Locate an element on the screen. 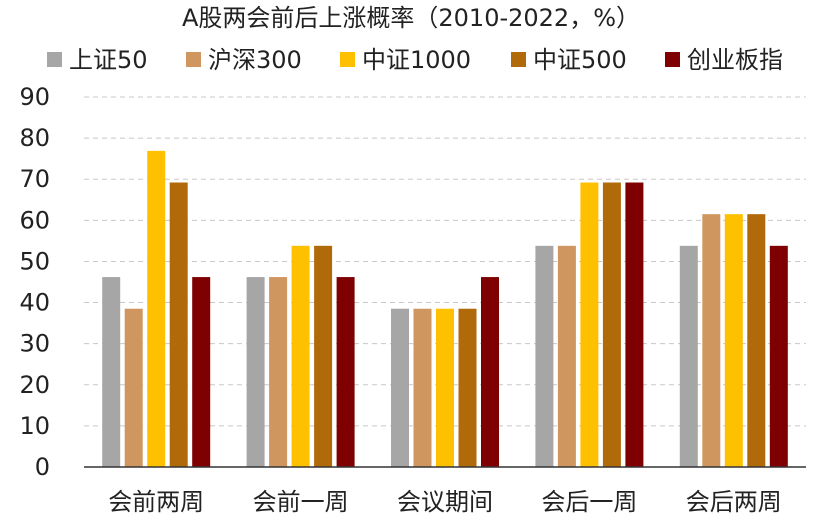  x-category-label-0: 会前两周 is located at coordinates (156, 502).